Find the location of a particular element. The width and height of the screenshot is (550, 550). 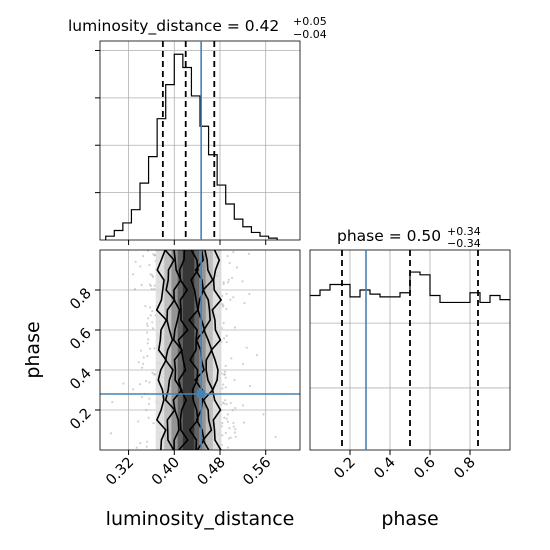

ld-hist-frame is located at coordinates (200, 140).